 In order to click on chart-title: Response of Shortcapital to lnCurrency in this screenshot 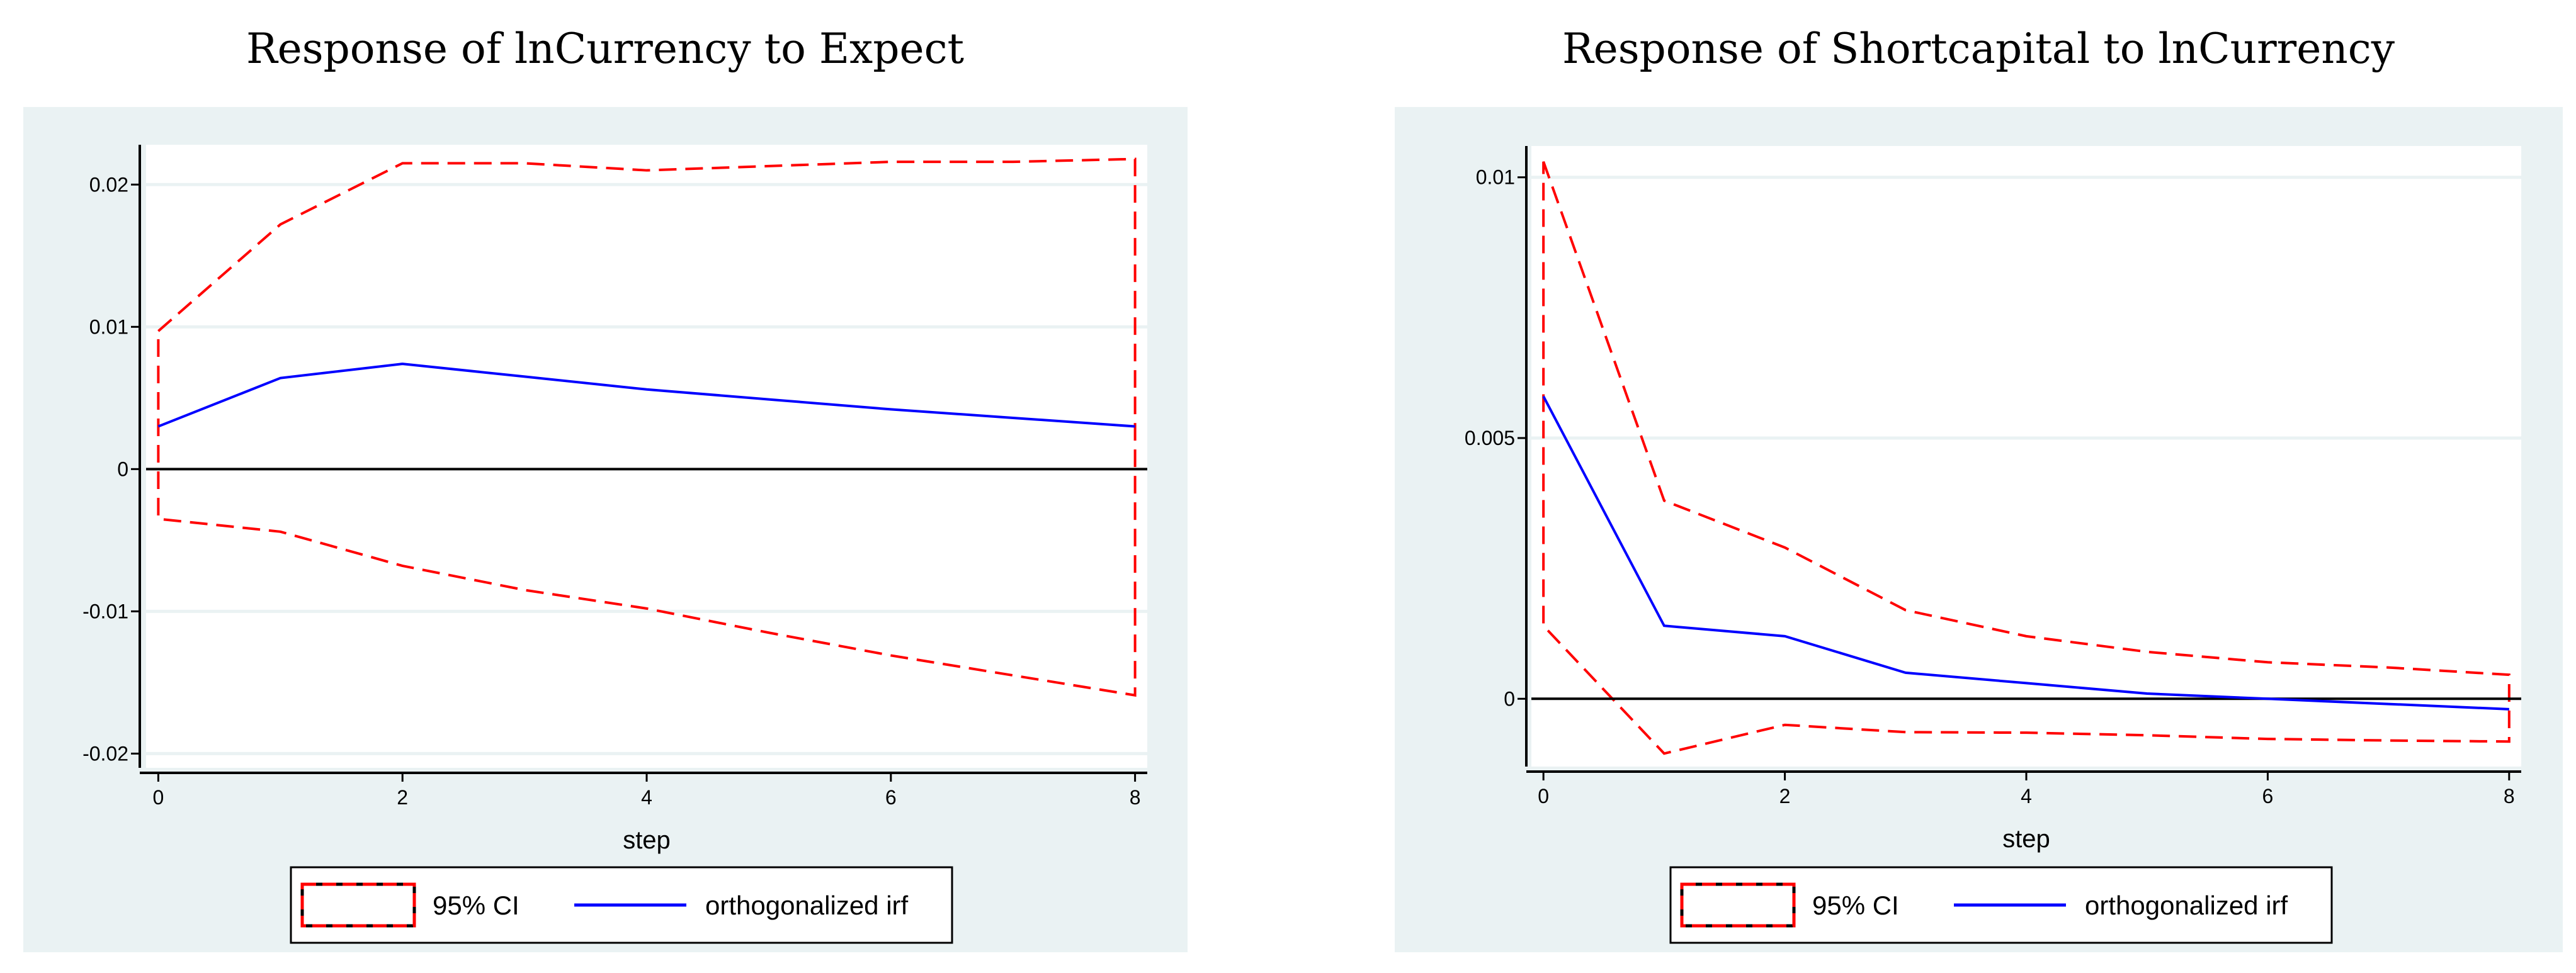, I will do `click(1978, 49)`.